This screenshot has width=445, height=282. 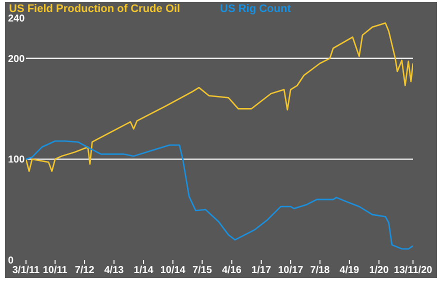 I want to click on text: US Rig Count, so click(x=256, y=9).